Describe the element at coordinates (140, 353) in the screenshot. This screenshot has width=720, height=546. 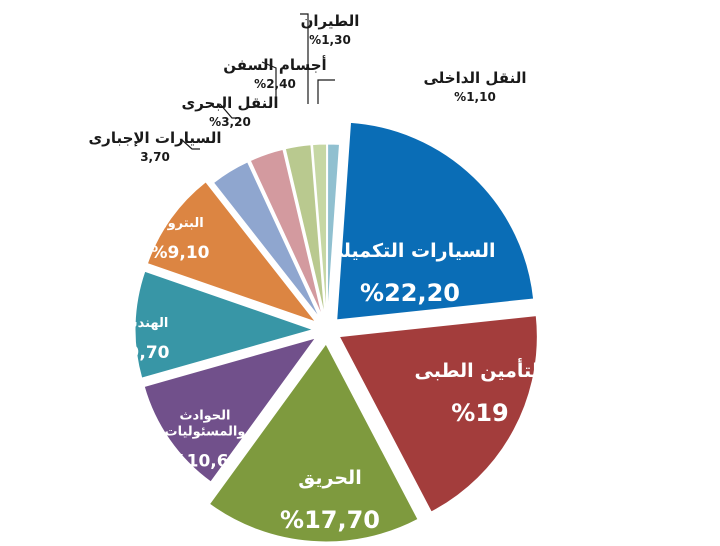
I see `slice-value: %9,70` at that location.